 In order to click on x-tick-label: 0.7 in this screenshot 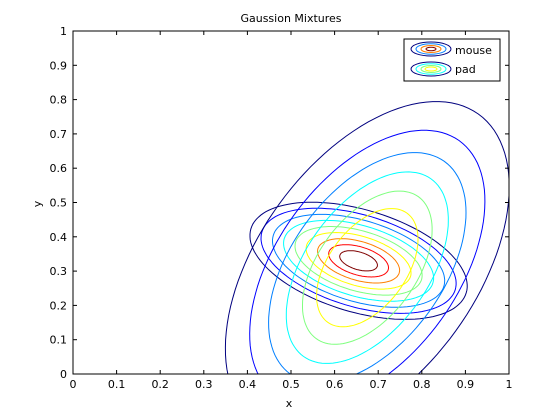, I will do `click(378, 384)`.